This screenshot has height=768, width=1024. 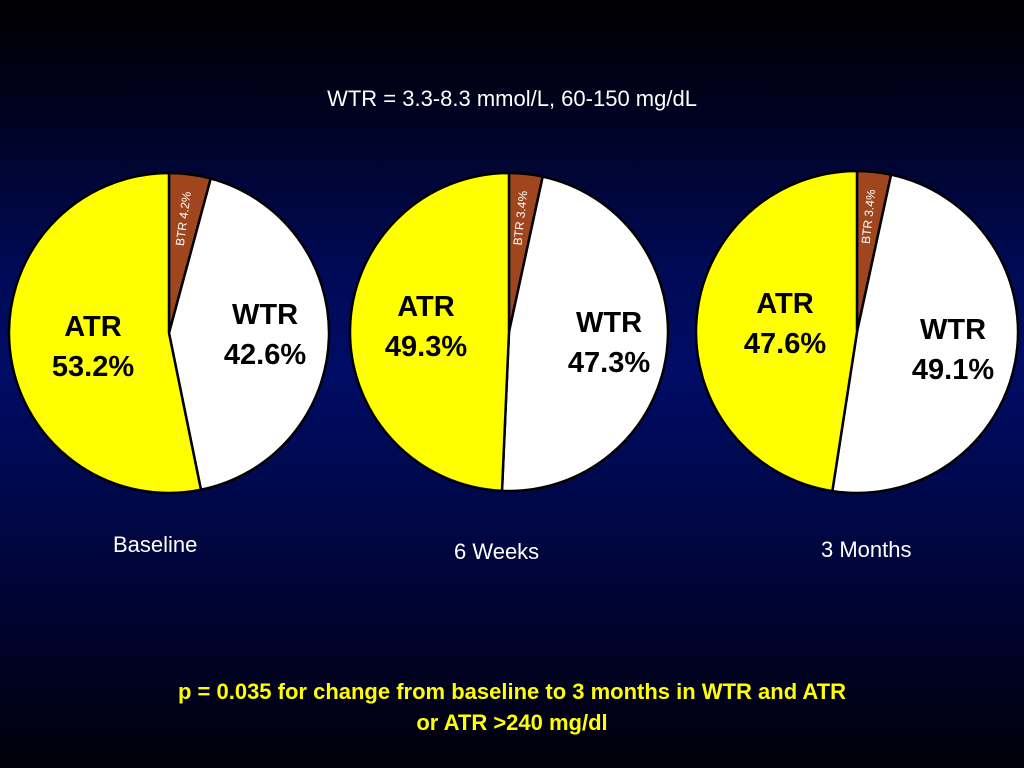 What do you see at coordinates (785, 324) in the screenshot?
I see `pie-label-atr: ATR 47.6%` at bounding box center [785, 324].